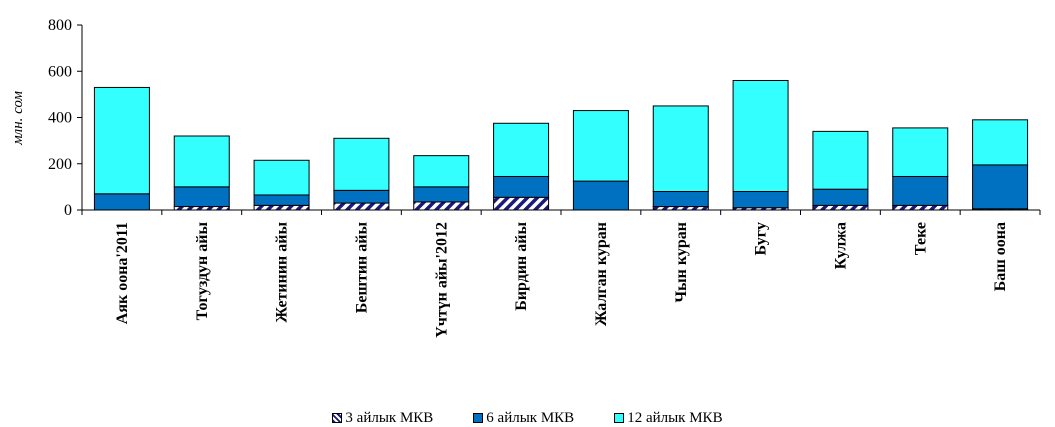  Describe the element at coordinates (68, 210) in the screenshot. I see `y-tick-label: 0` at that location.